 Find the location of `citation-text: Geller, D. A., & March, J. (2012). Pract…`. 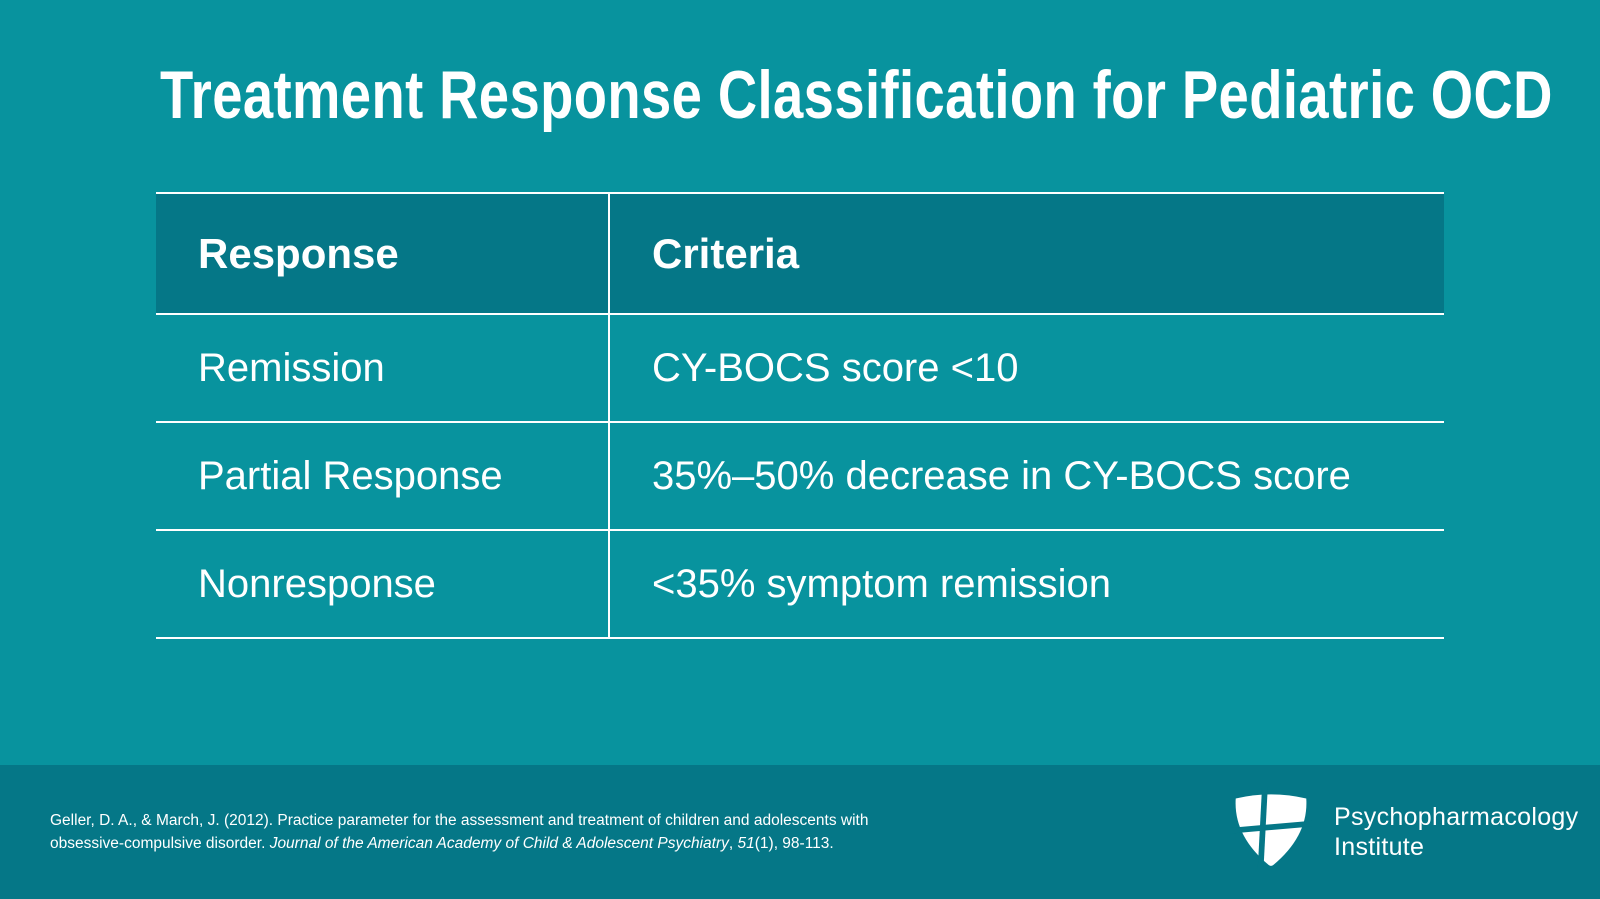

citation-text: Geller, D. A., & March, J. (2012). Pract… is located at coordinates (459, 820).